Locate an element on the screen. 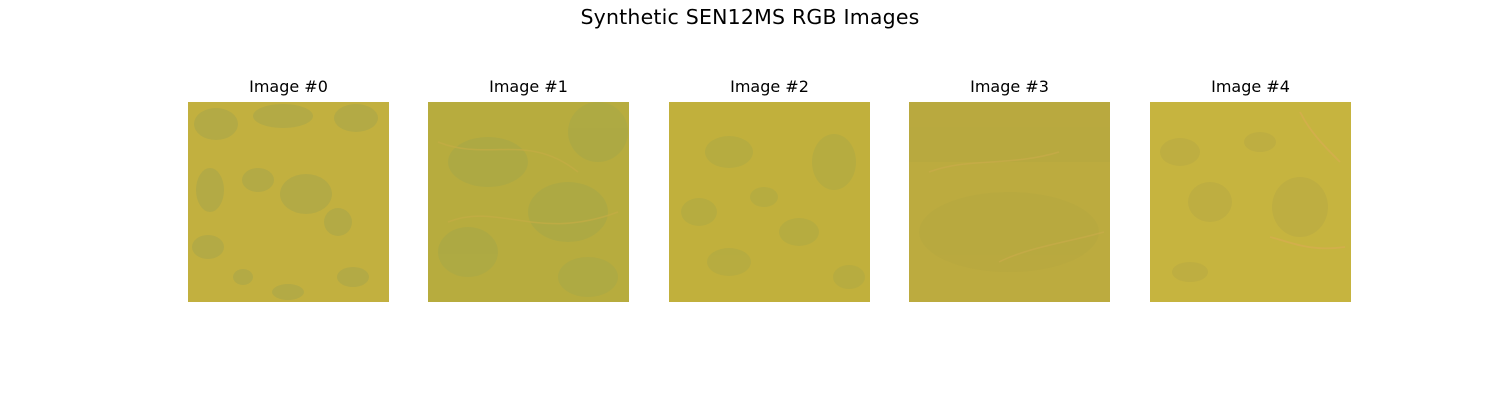 This screenshot has height=400, width=1500. image-panel-0: Image #0 is located at coordinates (288, 189).